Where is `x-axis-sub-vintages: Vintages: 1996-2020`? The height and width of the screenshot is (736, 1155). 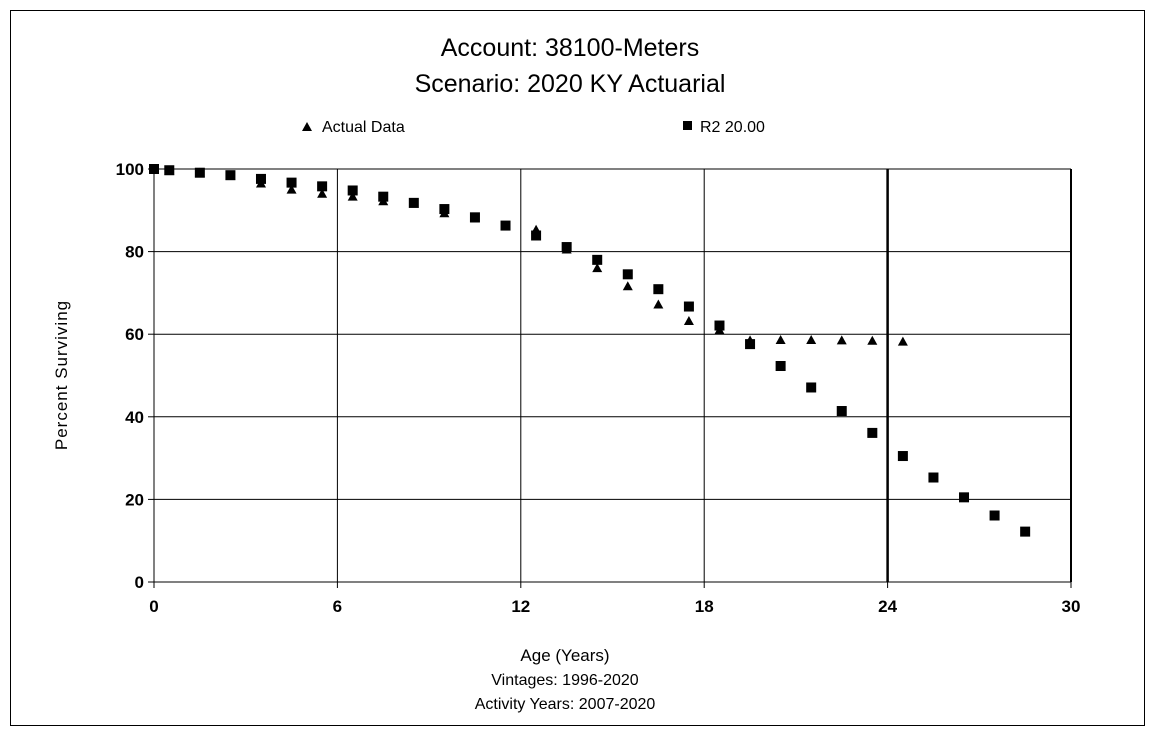 x-axis-sub-vintages: Vintages: 1996-2020 is located at coordinates (564, 680).